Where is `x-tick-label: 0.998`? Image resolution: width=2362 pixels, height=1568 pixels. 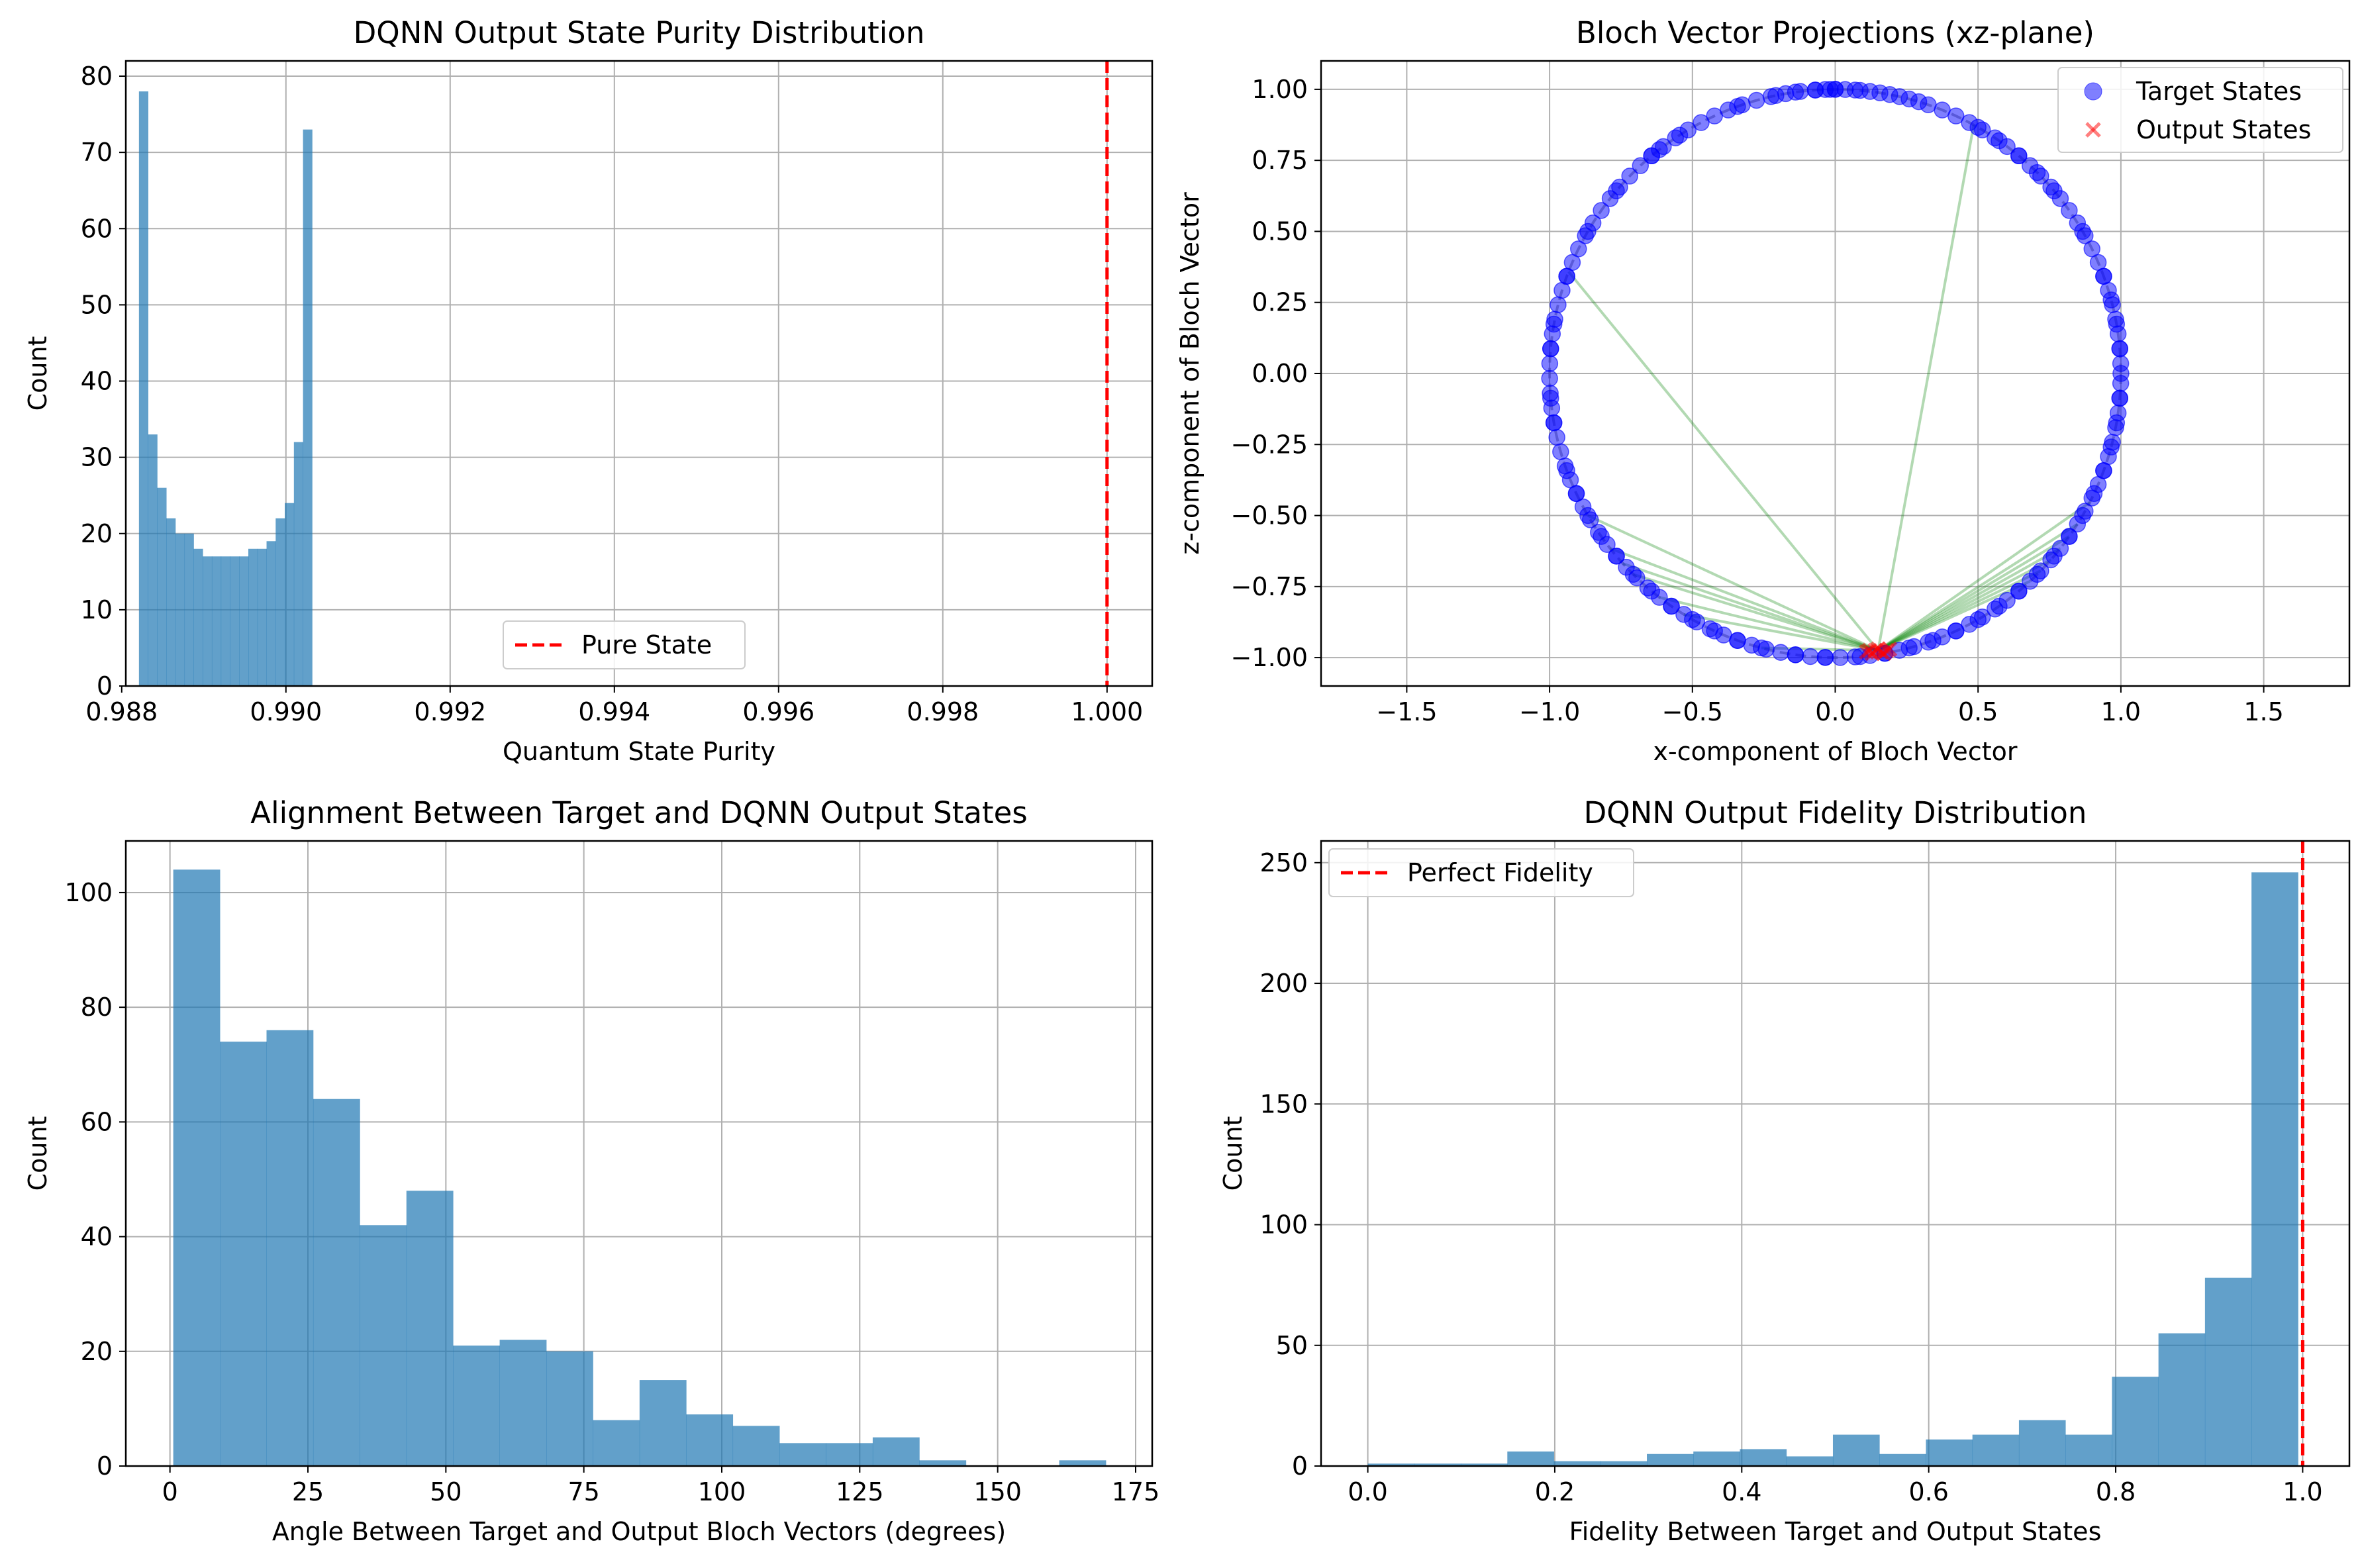
x-tick-label: 0.998 is located at coordinates (943, 711).